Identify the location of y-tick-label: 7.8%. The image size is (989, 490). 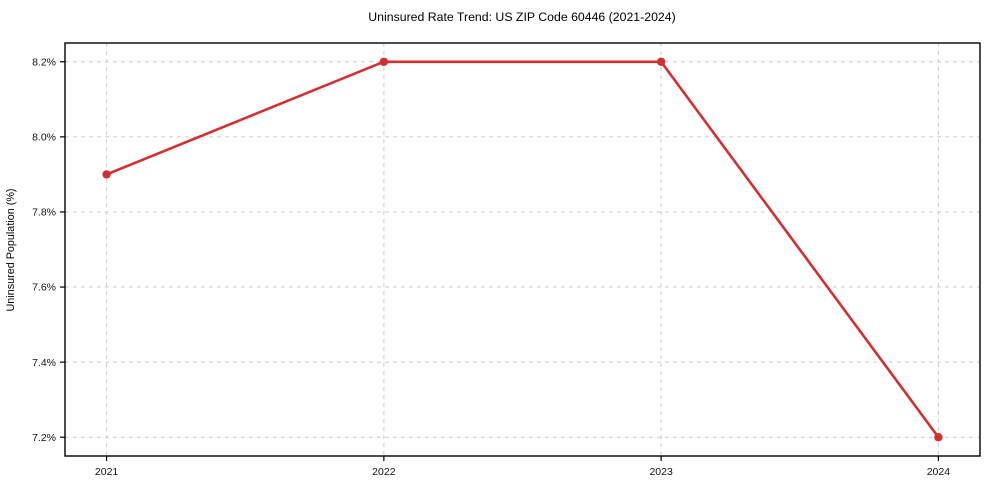
(44, 213).